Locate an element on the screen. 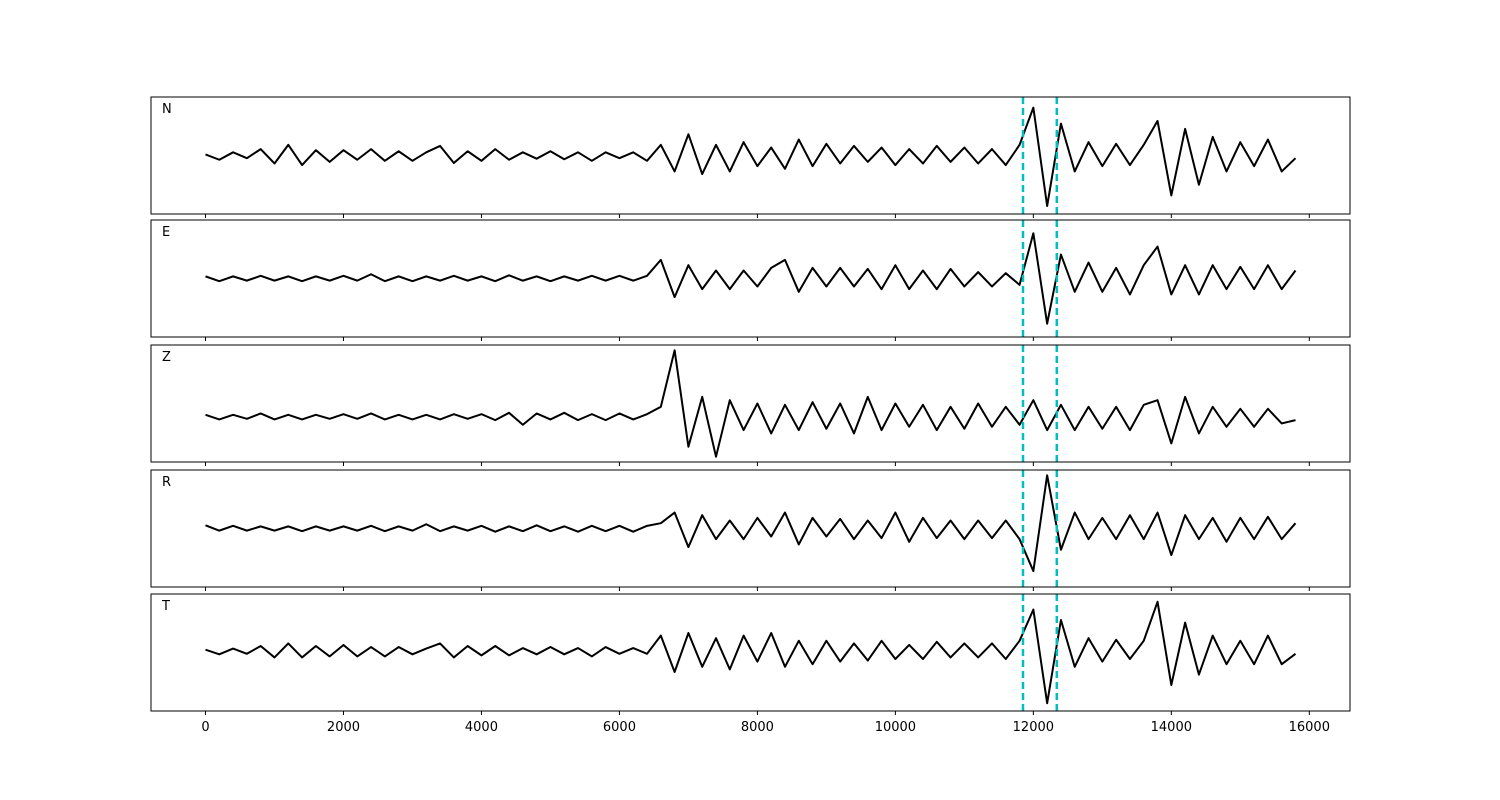  panel-label: R is located at coordinates (166, 482).